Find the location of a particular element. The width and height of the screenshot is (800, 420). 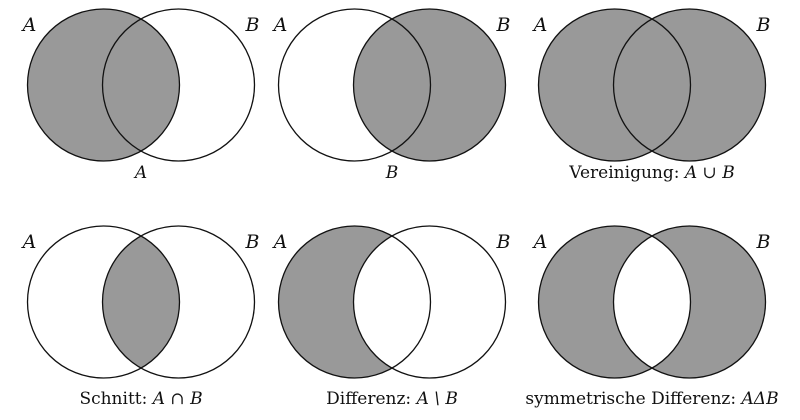

venn-panel-set-a: A B A is located at coordinates (140, 95).